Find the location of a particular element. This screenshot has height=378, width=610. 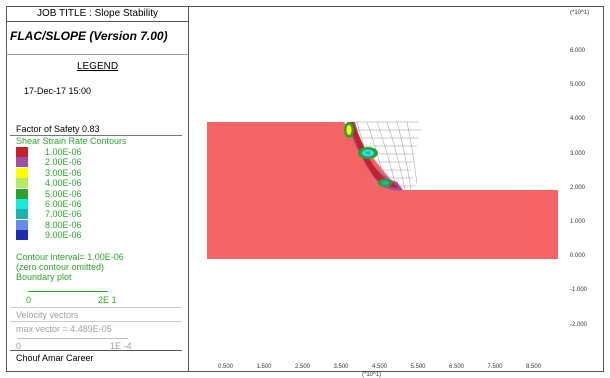

factor-of-safety: Factor of Safety 0.83 is located at coordinates (58, 129).